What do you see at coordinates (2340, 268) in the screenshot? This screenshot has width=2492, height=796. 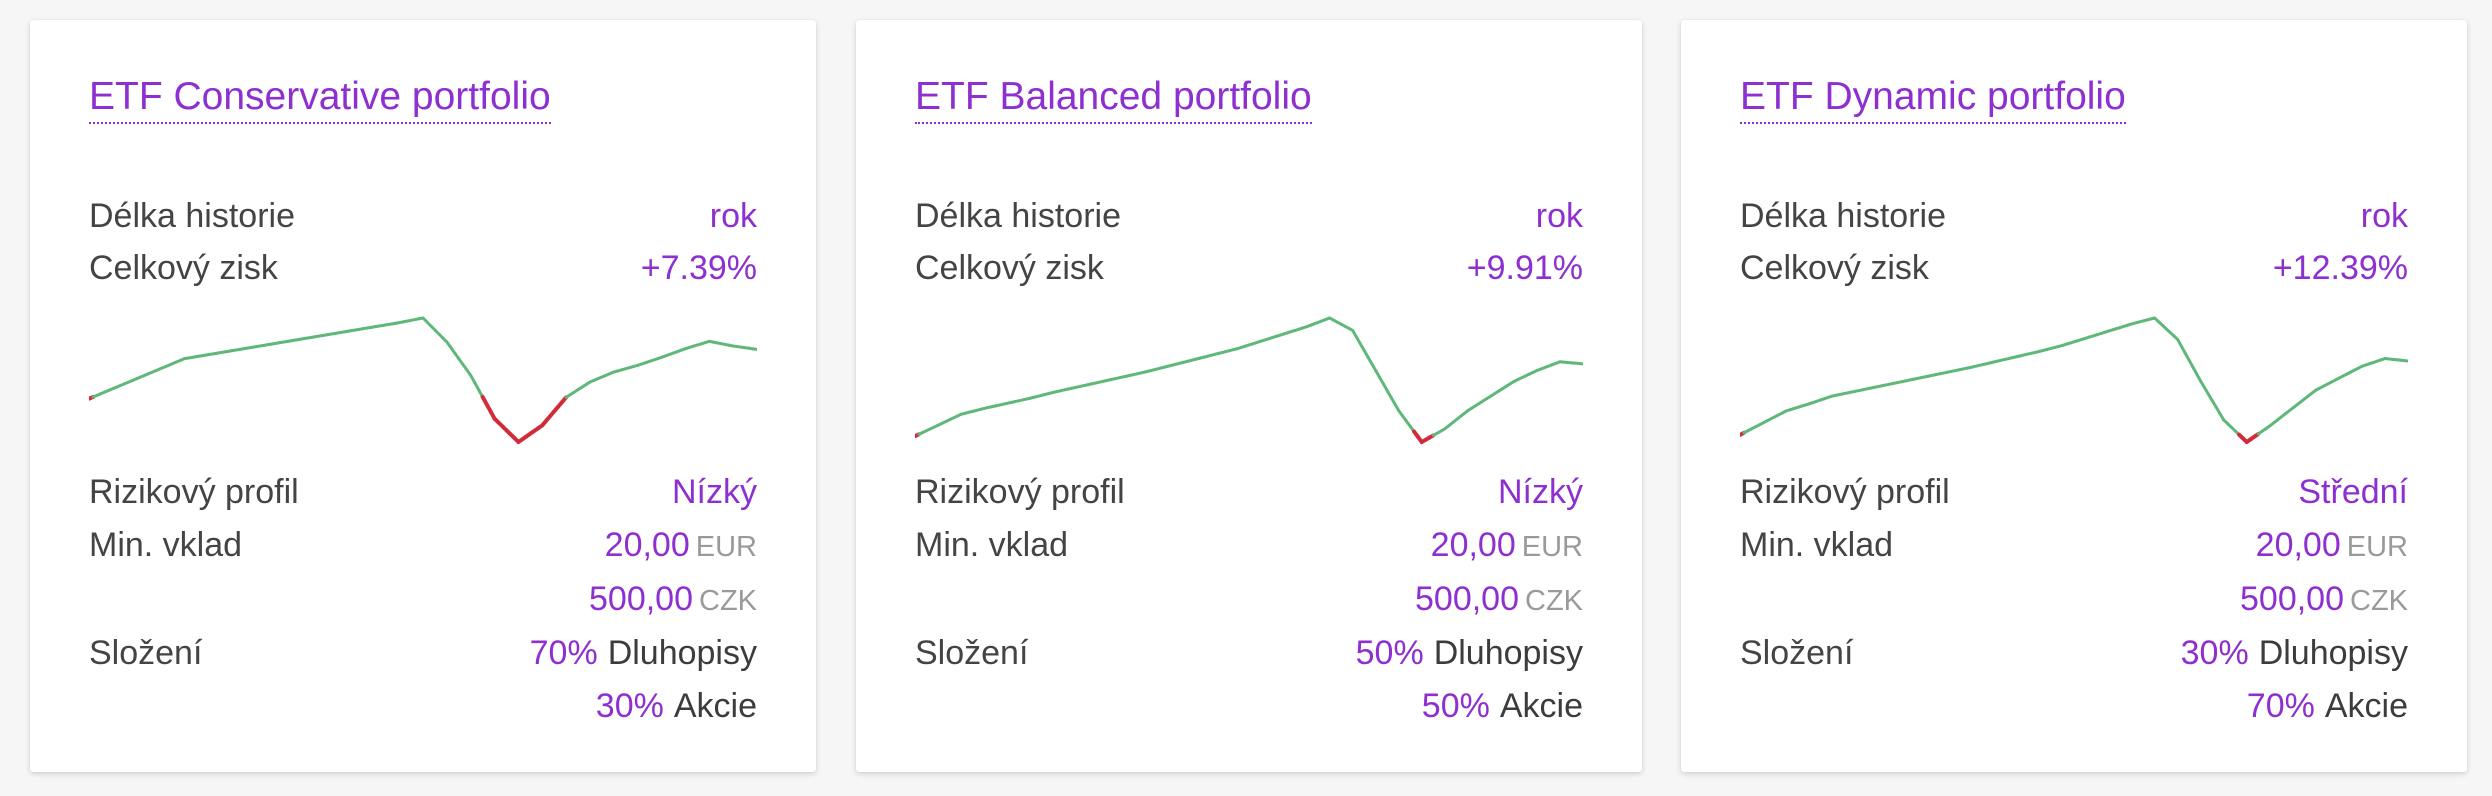 I see `gain-value: +12.39%` at bounding box center [2340, 268].